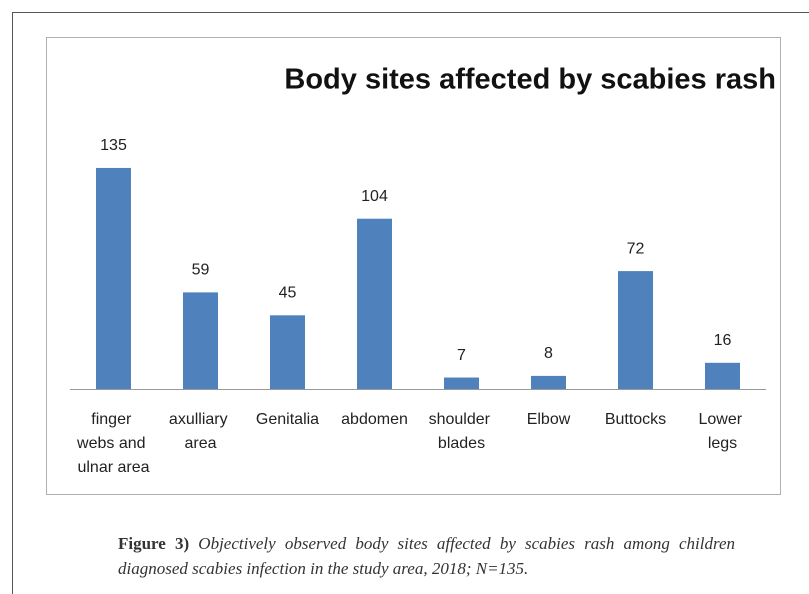 The width and height of the screenshot is (809, 594). What do you see at coordinates (374, 196) in the screenshot?
I see `value-label: 104` at bounding box center [374, 196].